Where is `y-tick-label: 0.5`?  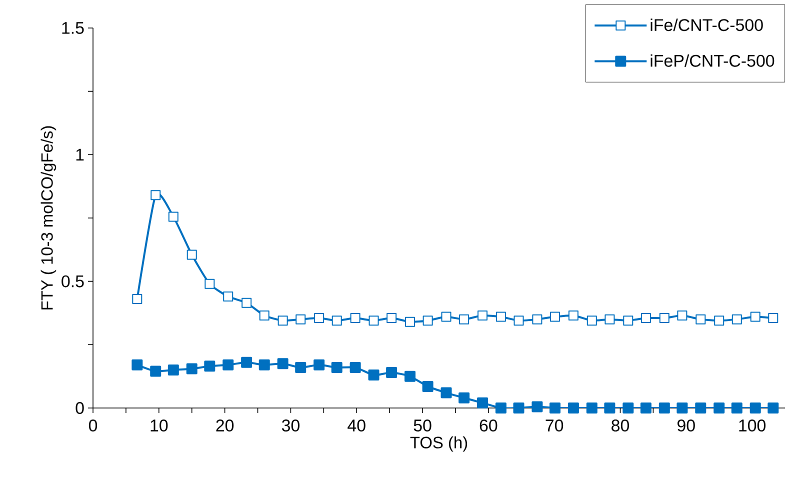
y-tick-label: 0.5 is located at coordinates (73, 281).